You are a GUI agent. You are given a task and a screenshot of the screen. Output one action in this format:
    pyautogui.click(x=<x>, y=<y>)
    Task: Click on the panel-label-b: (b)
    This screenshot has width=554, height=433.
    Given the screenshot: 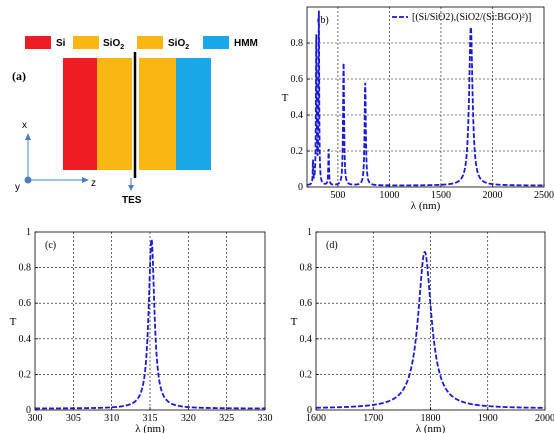 What is the action you would take?
    pyautogui.click(x=323, y=20)
    